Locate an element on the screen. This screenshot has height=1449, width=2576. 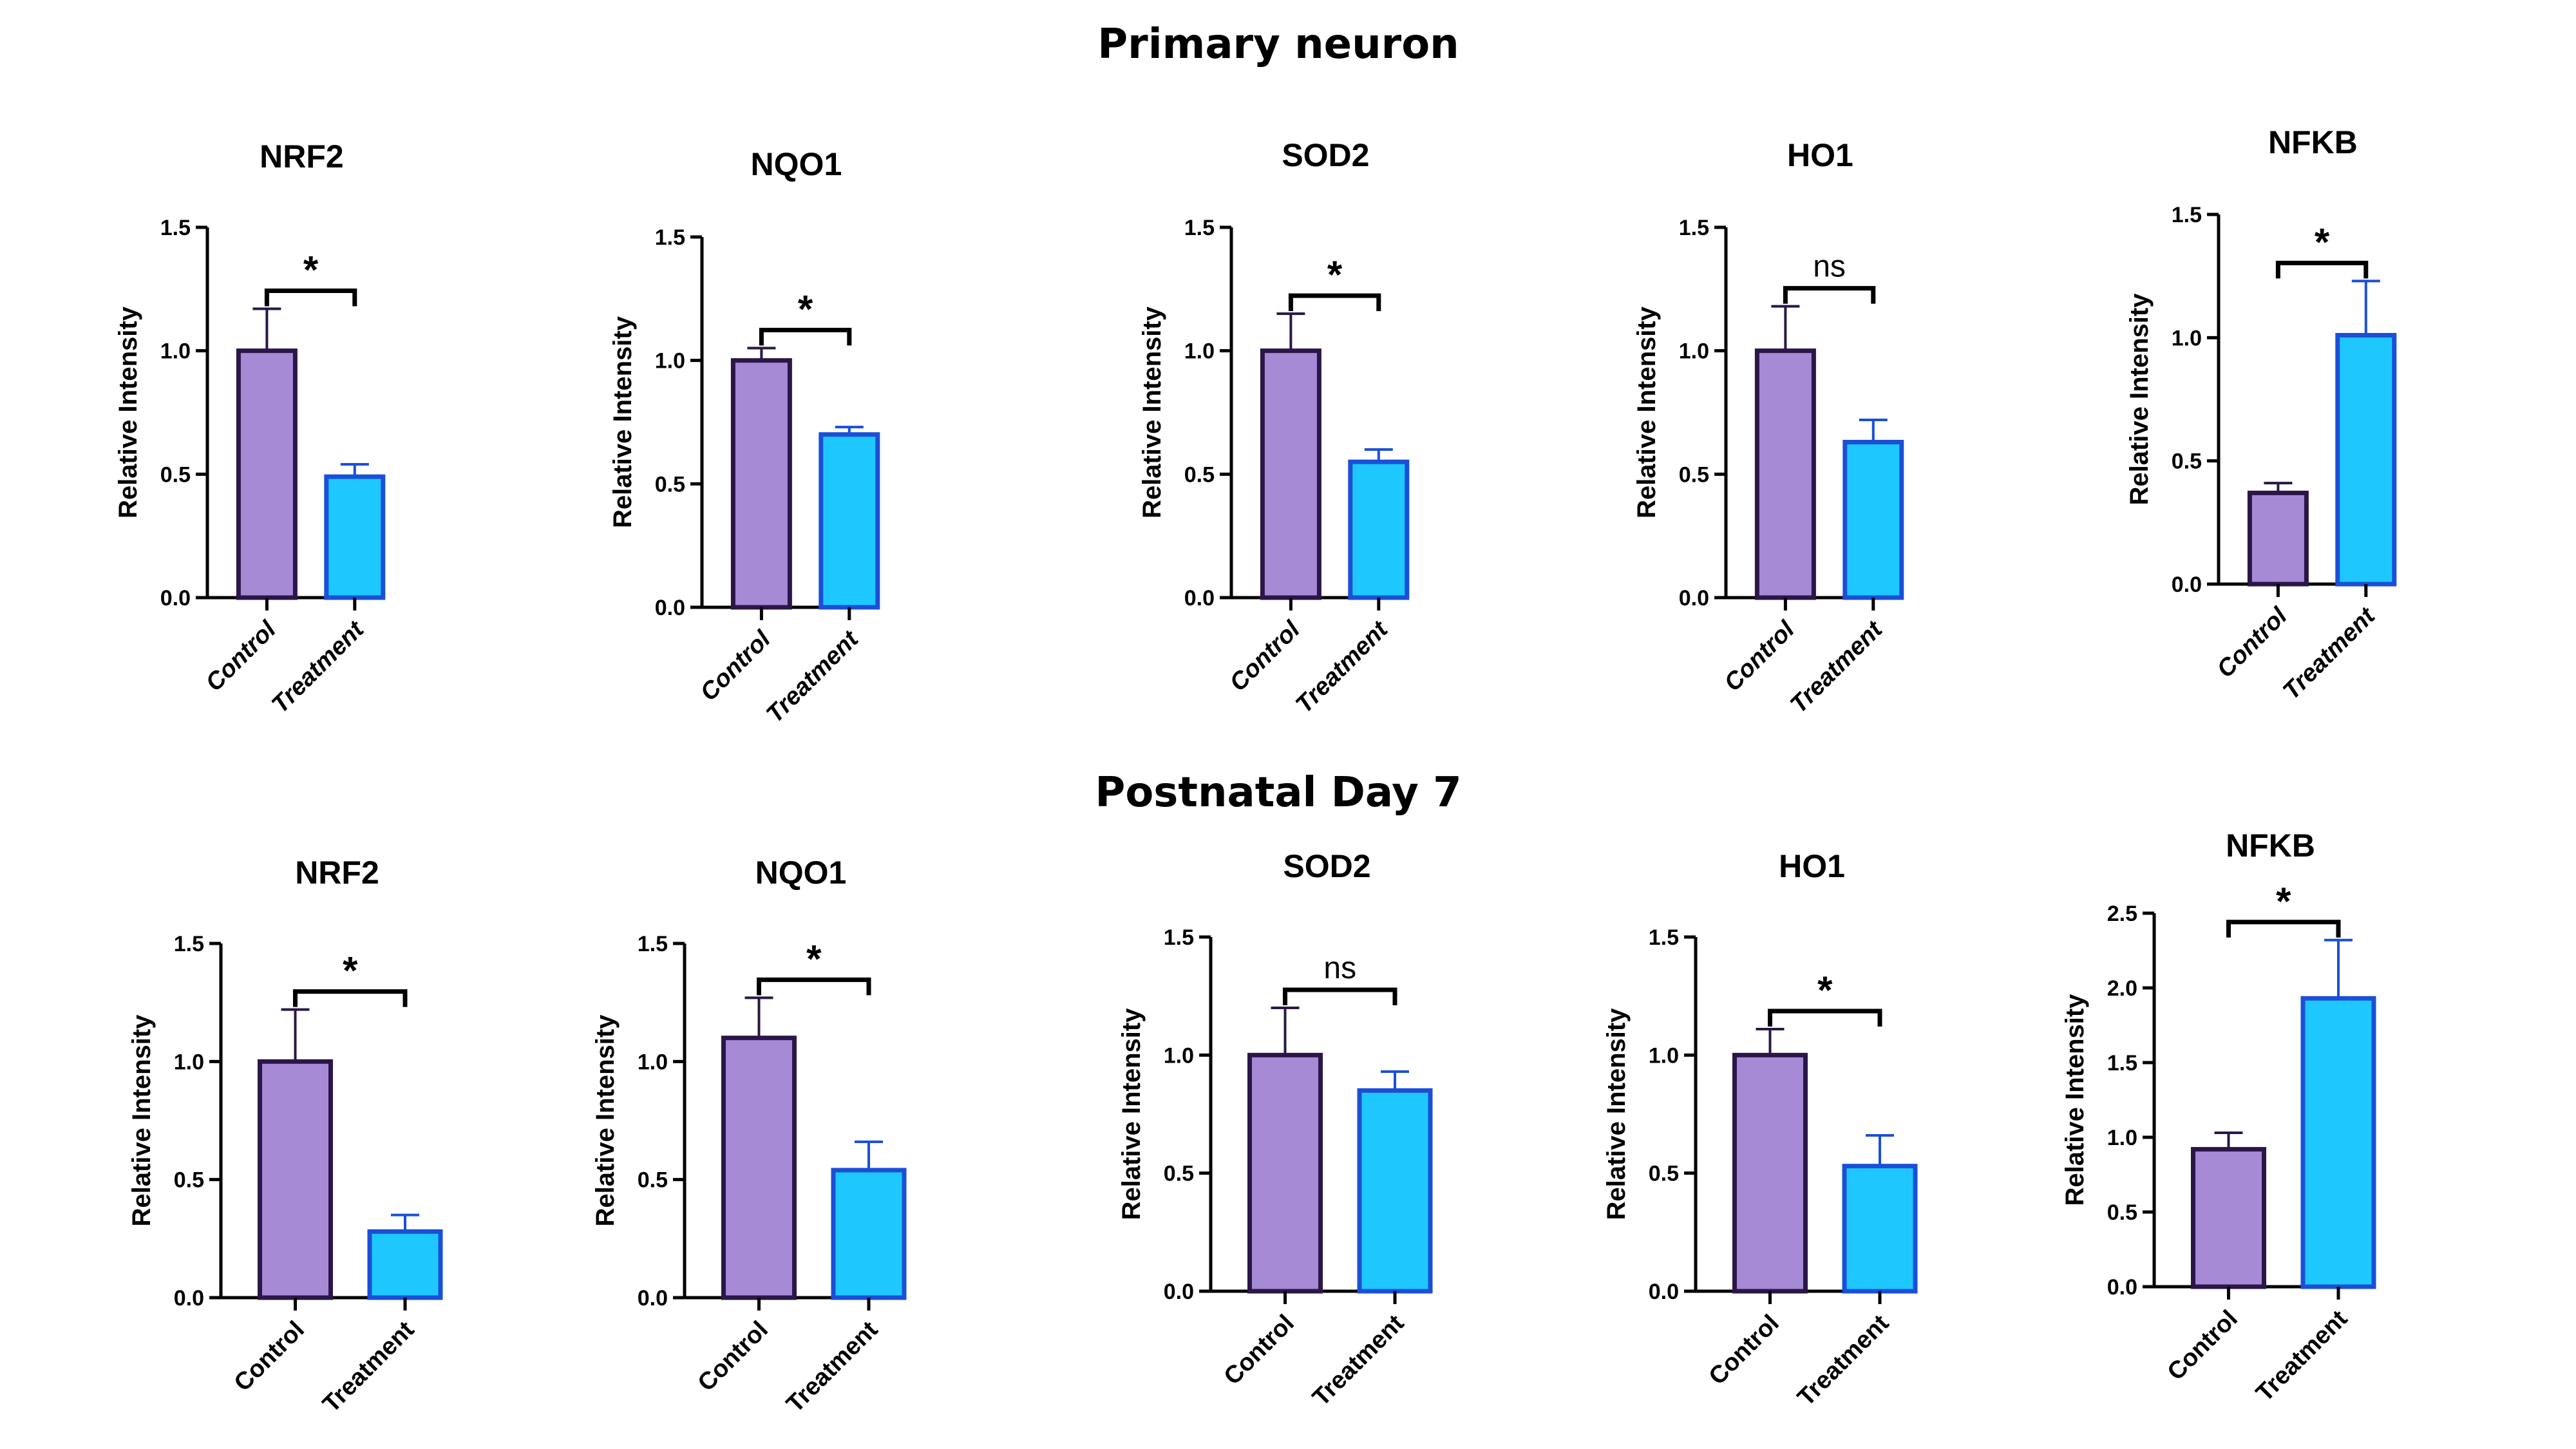
row-title-primary-neuron: Primary neuron is located at coordinates (1278, 44).